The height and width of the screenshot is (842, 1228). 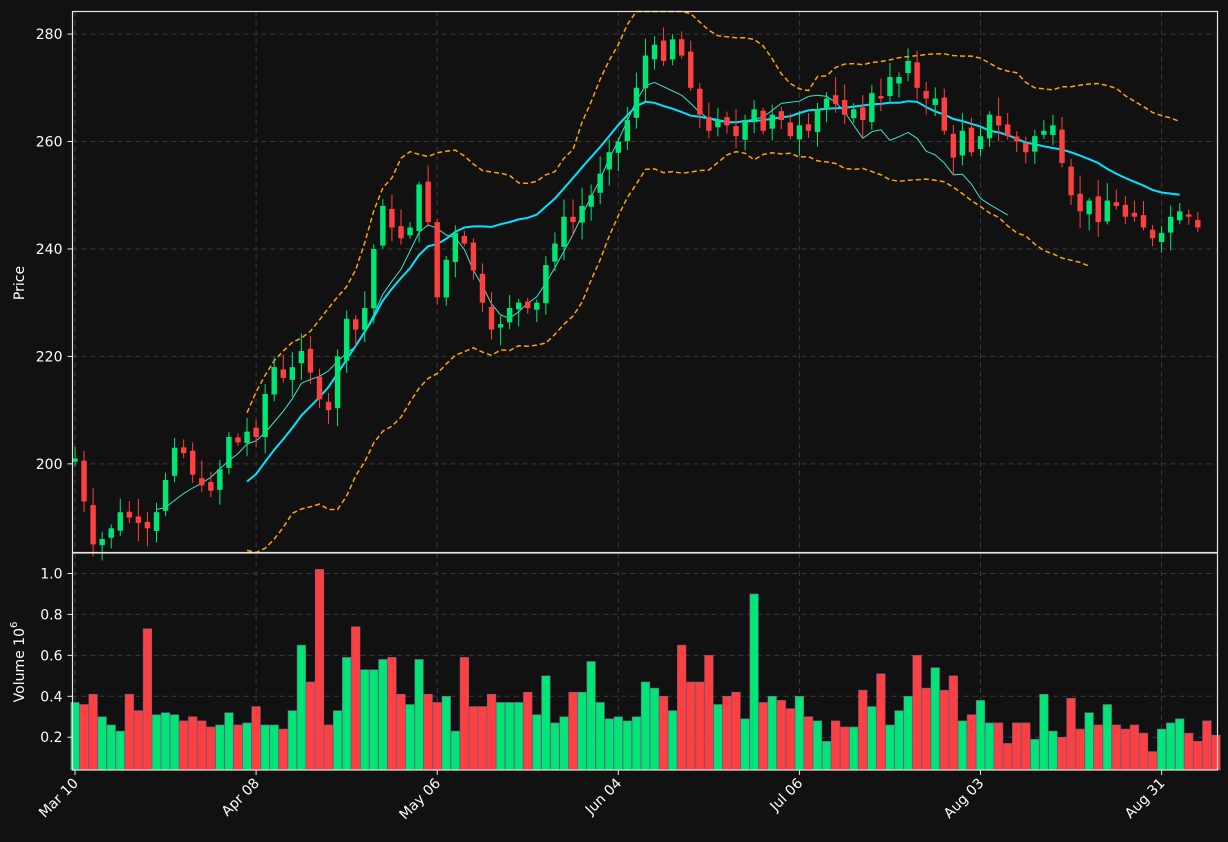 I want to click on price-tick-label: 200, so click(x=49, y=465).